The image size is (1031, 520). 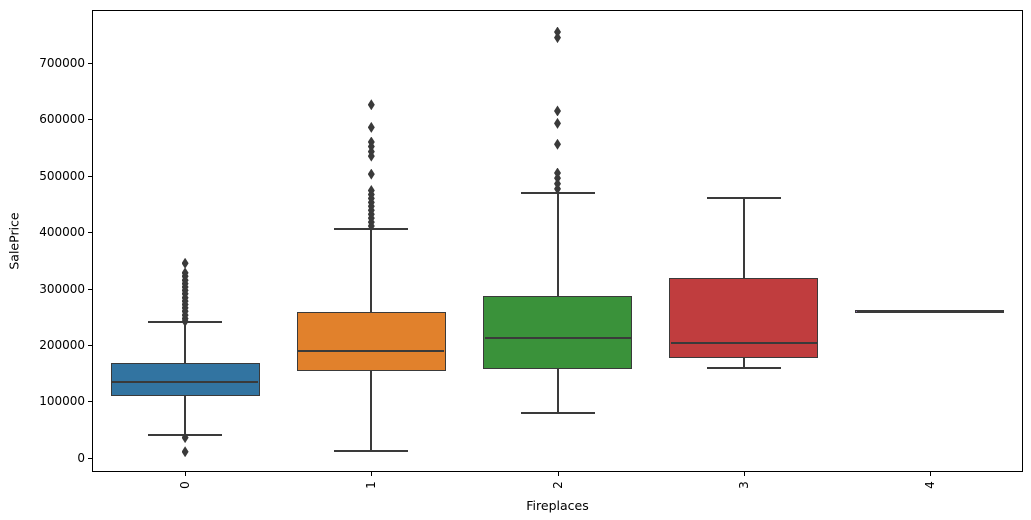 I want to click on y-tick-label: 200000, so click(x=62, y=345).